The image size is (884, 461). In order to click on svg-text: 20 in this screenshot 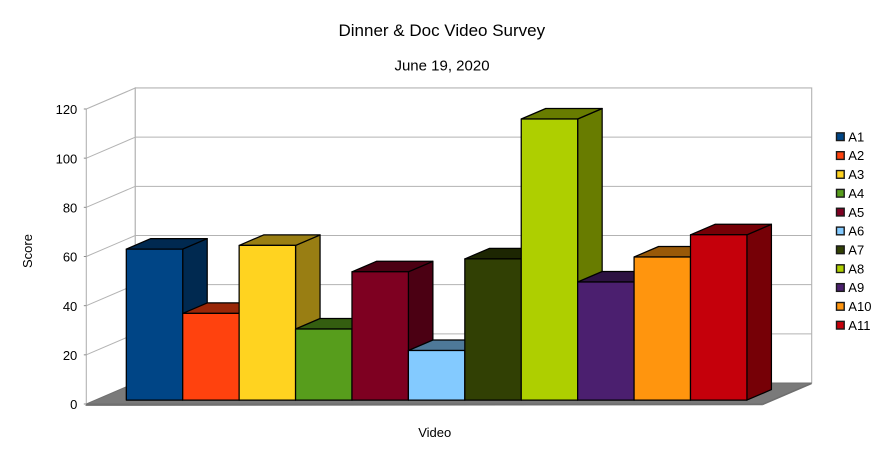, I will do `click(70, 355)`.